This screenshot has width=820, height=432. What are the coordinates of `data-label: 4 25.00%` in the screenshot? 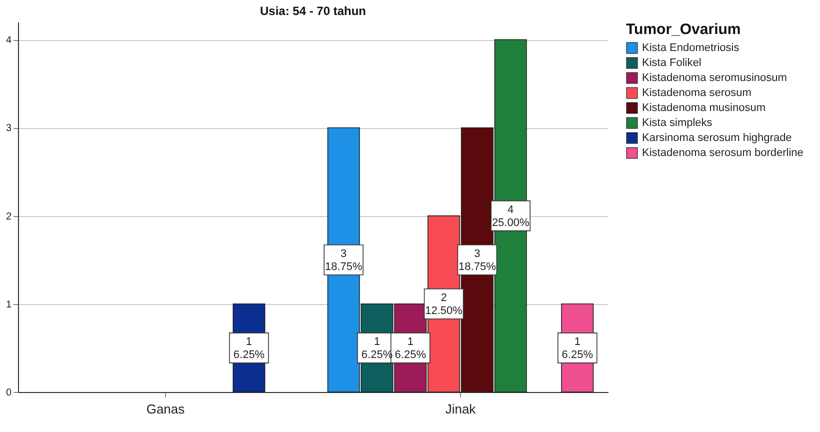 It's located at (511, 216).